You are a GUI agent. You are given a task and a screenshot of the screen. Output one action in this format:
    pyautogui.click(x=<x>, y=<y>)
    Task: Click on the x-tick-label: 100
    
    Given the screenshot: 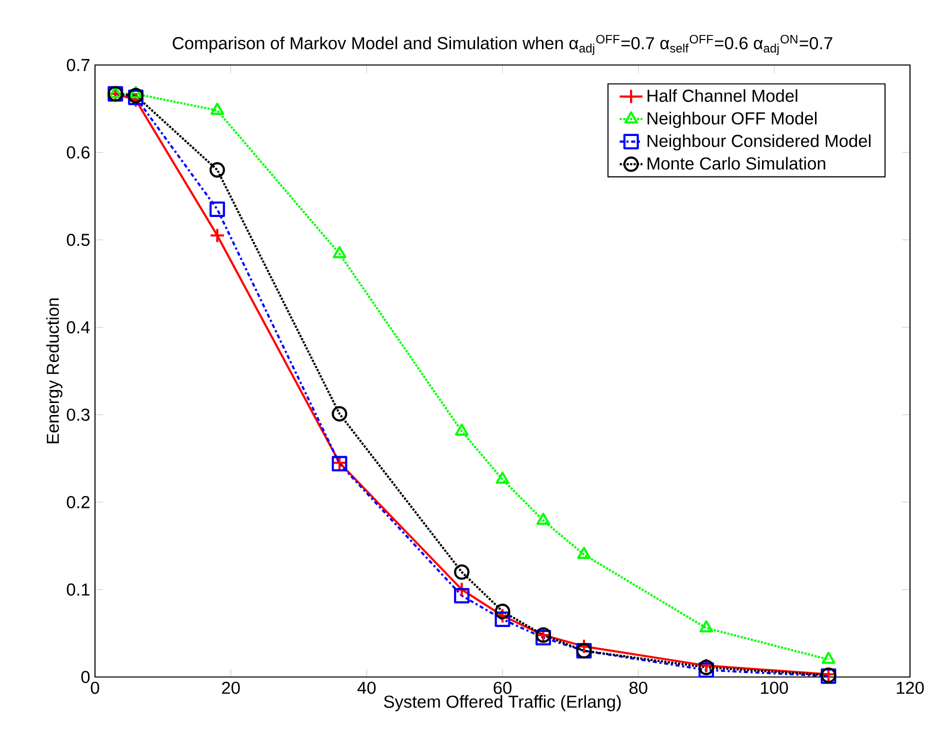 What is the action you would take?
    pyautogui.click(x=774, y=688)
    